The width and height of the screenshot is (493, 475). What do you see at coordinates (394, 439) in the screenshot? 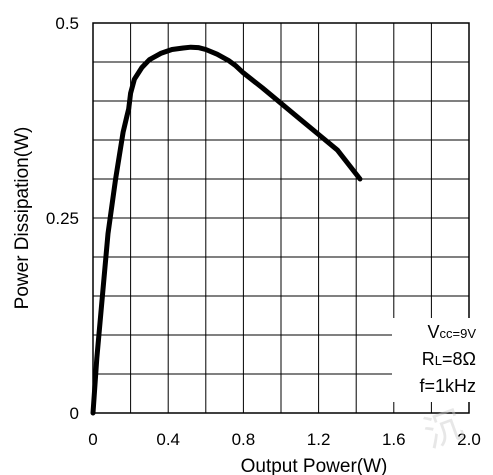
I see `x-tick-label: 1.6` at bounding box center [394, 439].